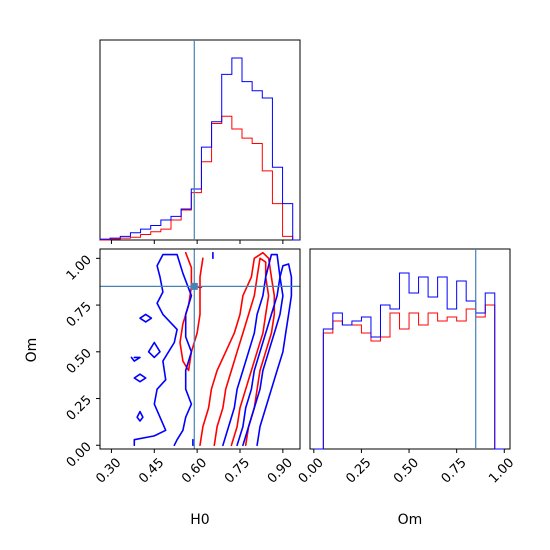 This screenshot has width=550, height=550. What do you see at coordinates (200, 178) in the screenshot?
I see `red-h0-histogram` at bounding box center [200, 178].